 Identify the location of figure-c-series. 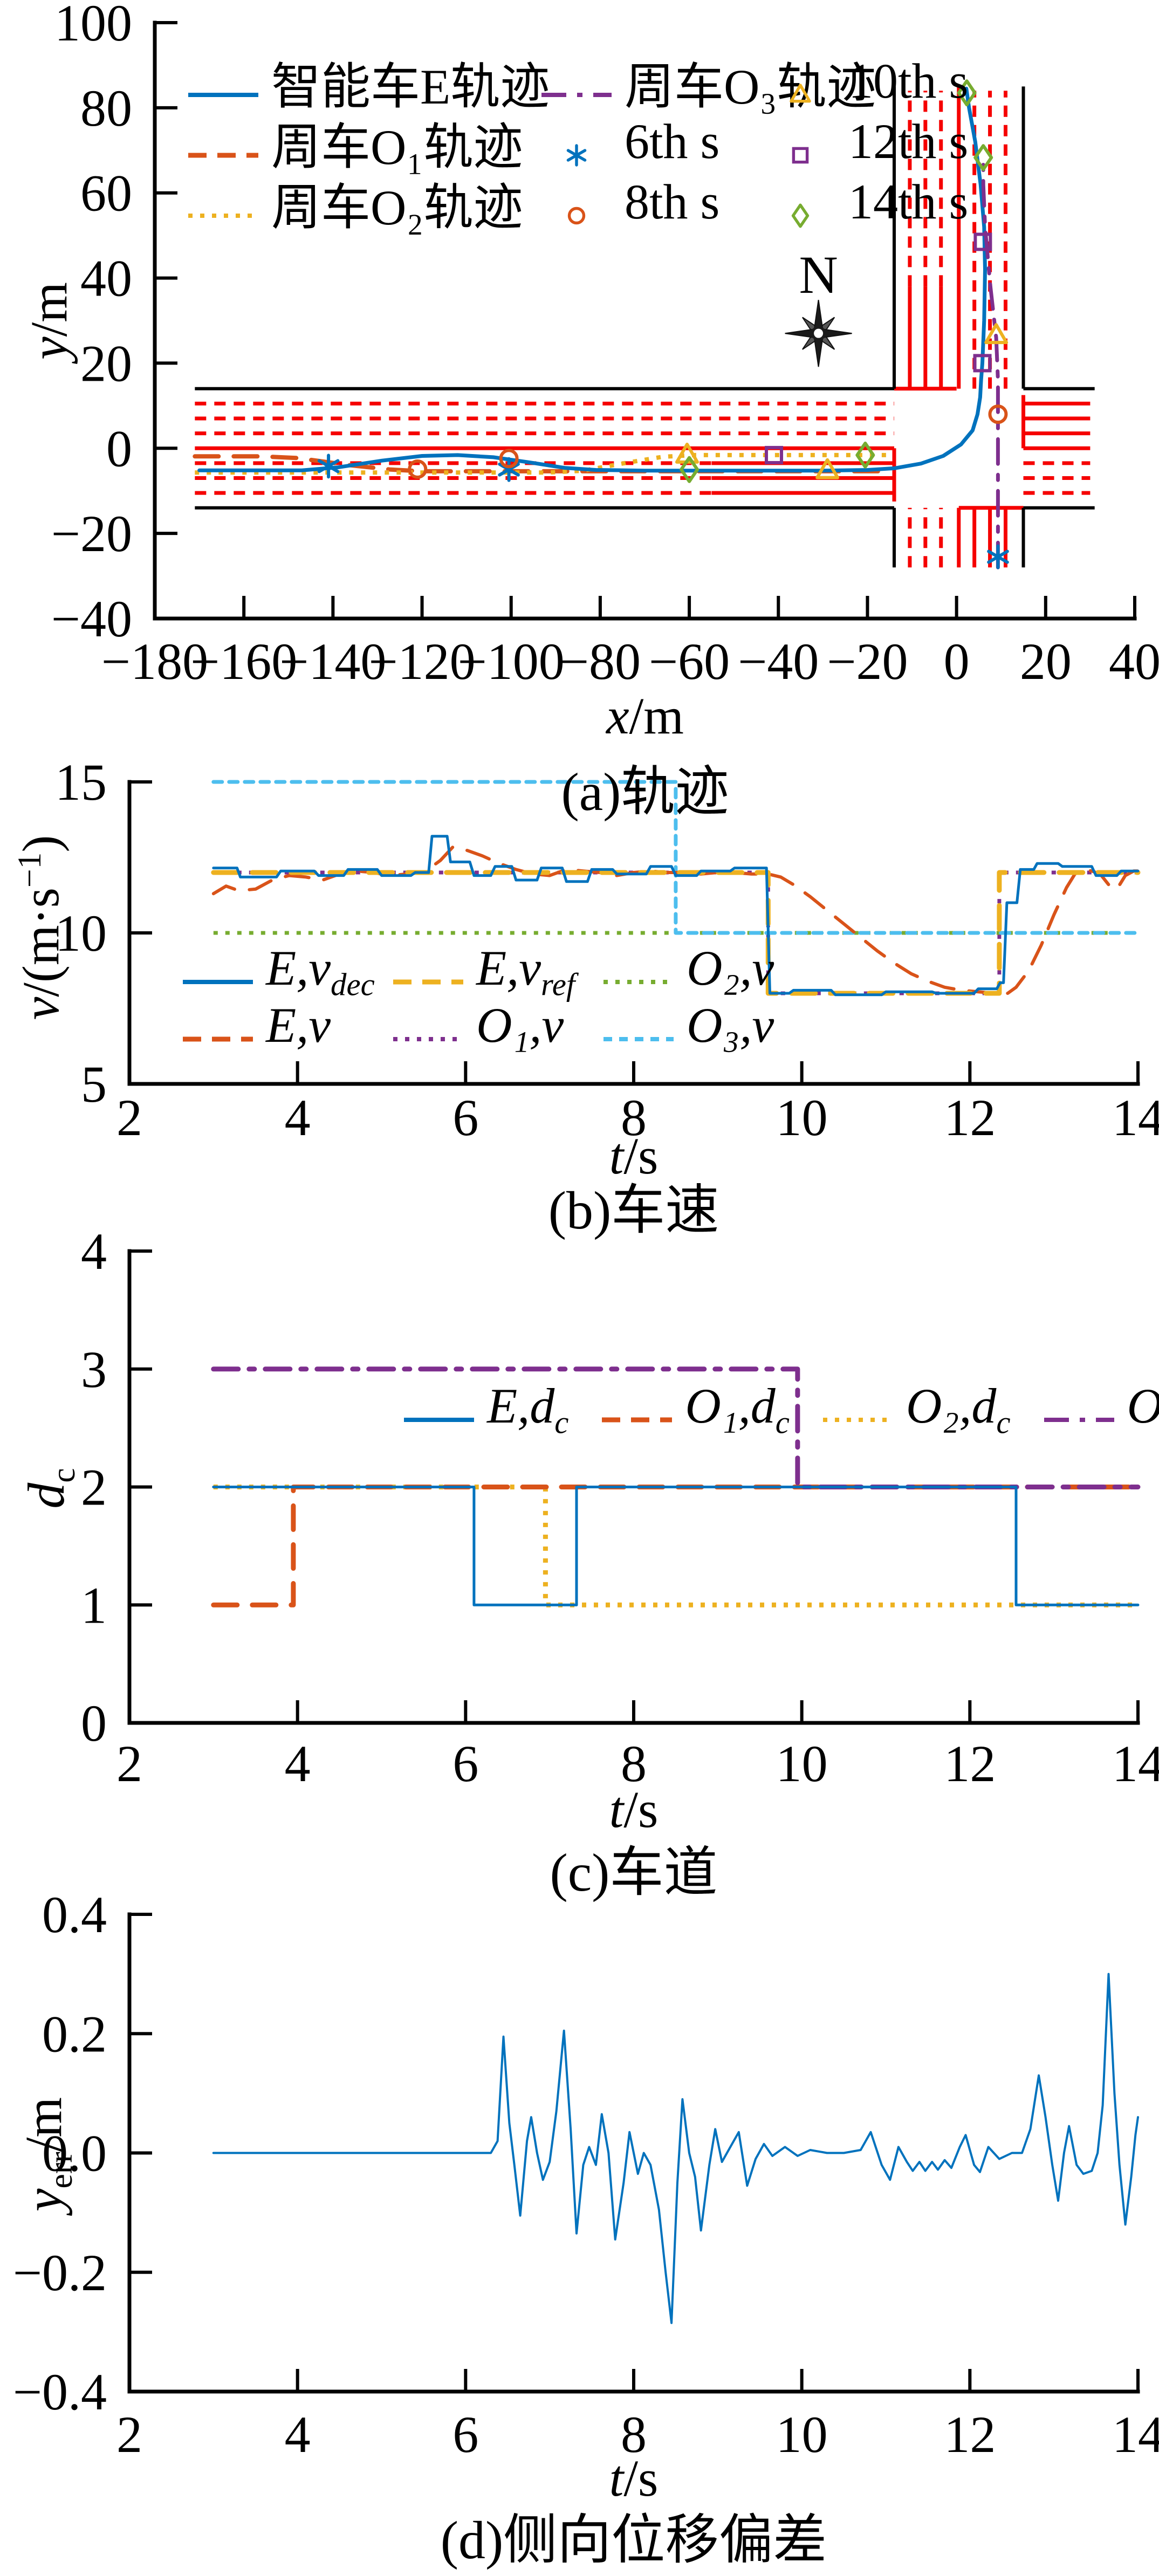
(676, 1487).